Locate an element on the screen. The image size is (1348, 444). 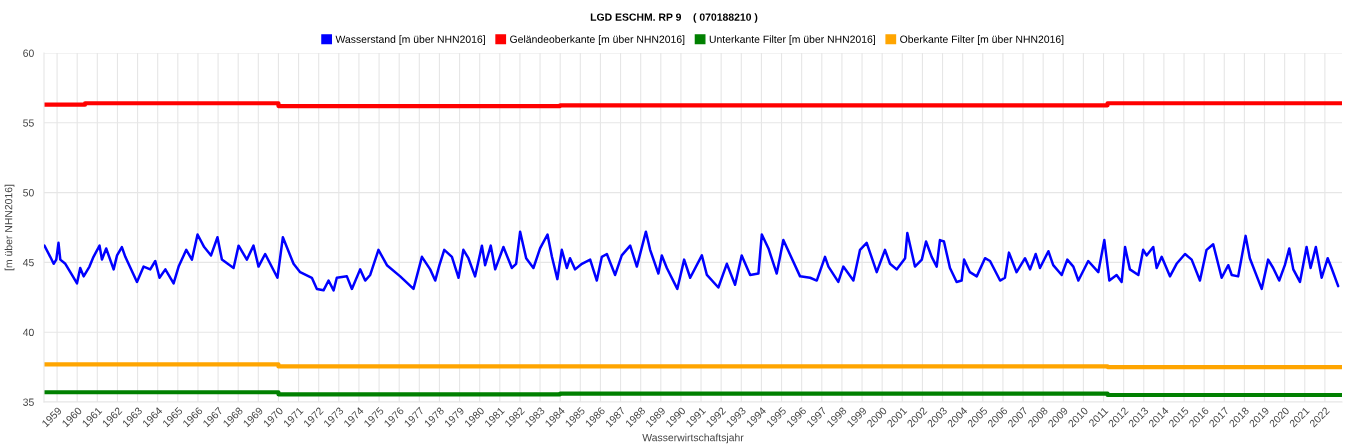
y-tick-label: 60 is located at coordinates (28, 53).